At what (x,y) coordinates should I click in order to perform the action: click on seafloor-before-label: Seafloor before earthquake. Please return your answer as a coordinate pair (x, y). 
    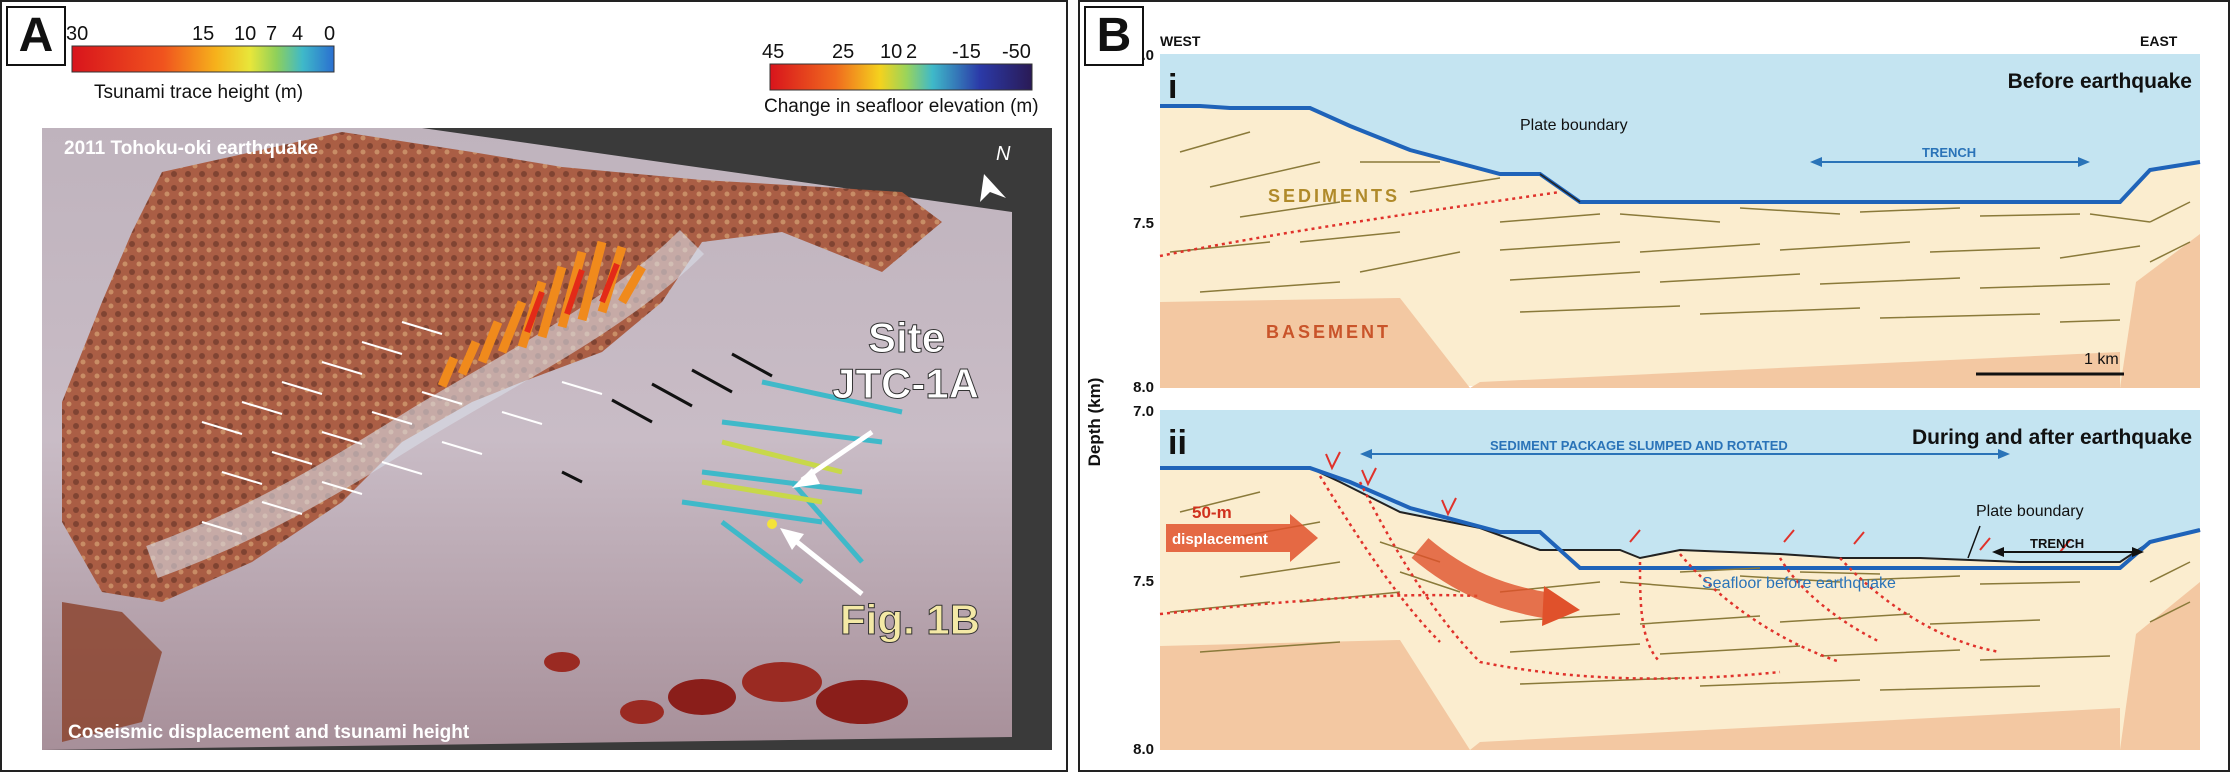
    Looking at the image, I should click on (1799, 583).